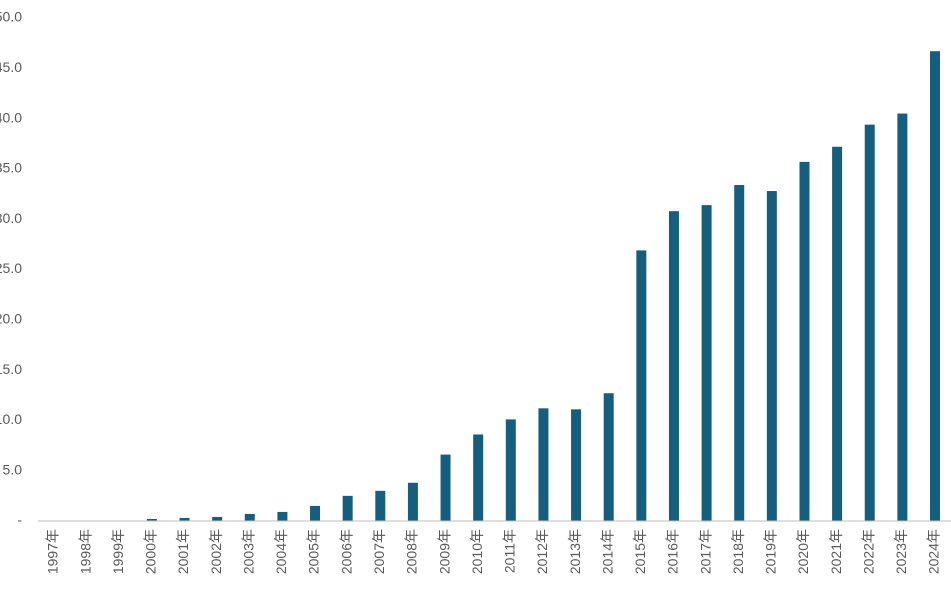 The height and width of the screenshot is (596, 951). Describe the element at coordinates (216, 551) in the screenshot. I see `x-tick-label: 2002年` at that location.